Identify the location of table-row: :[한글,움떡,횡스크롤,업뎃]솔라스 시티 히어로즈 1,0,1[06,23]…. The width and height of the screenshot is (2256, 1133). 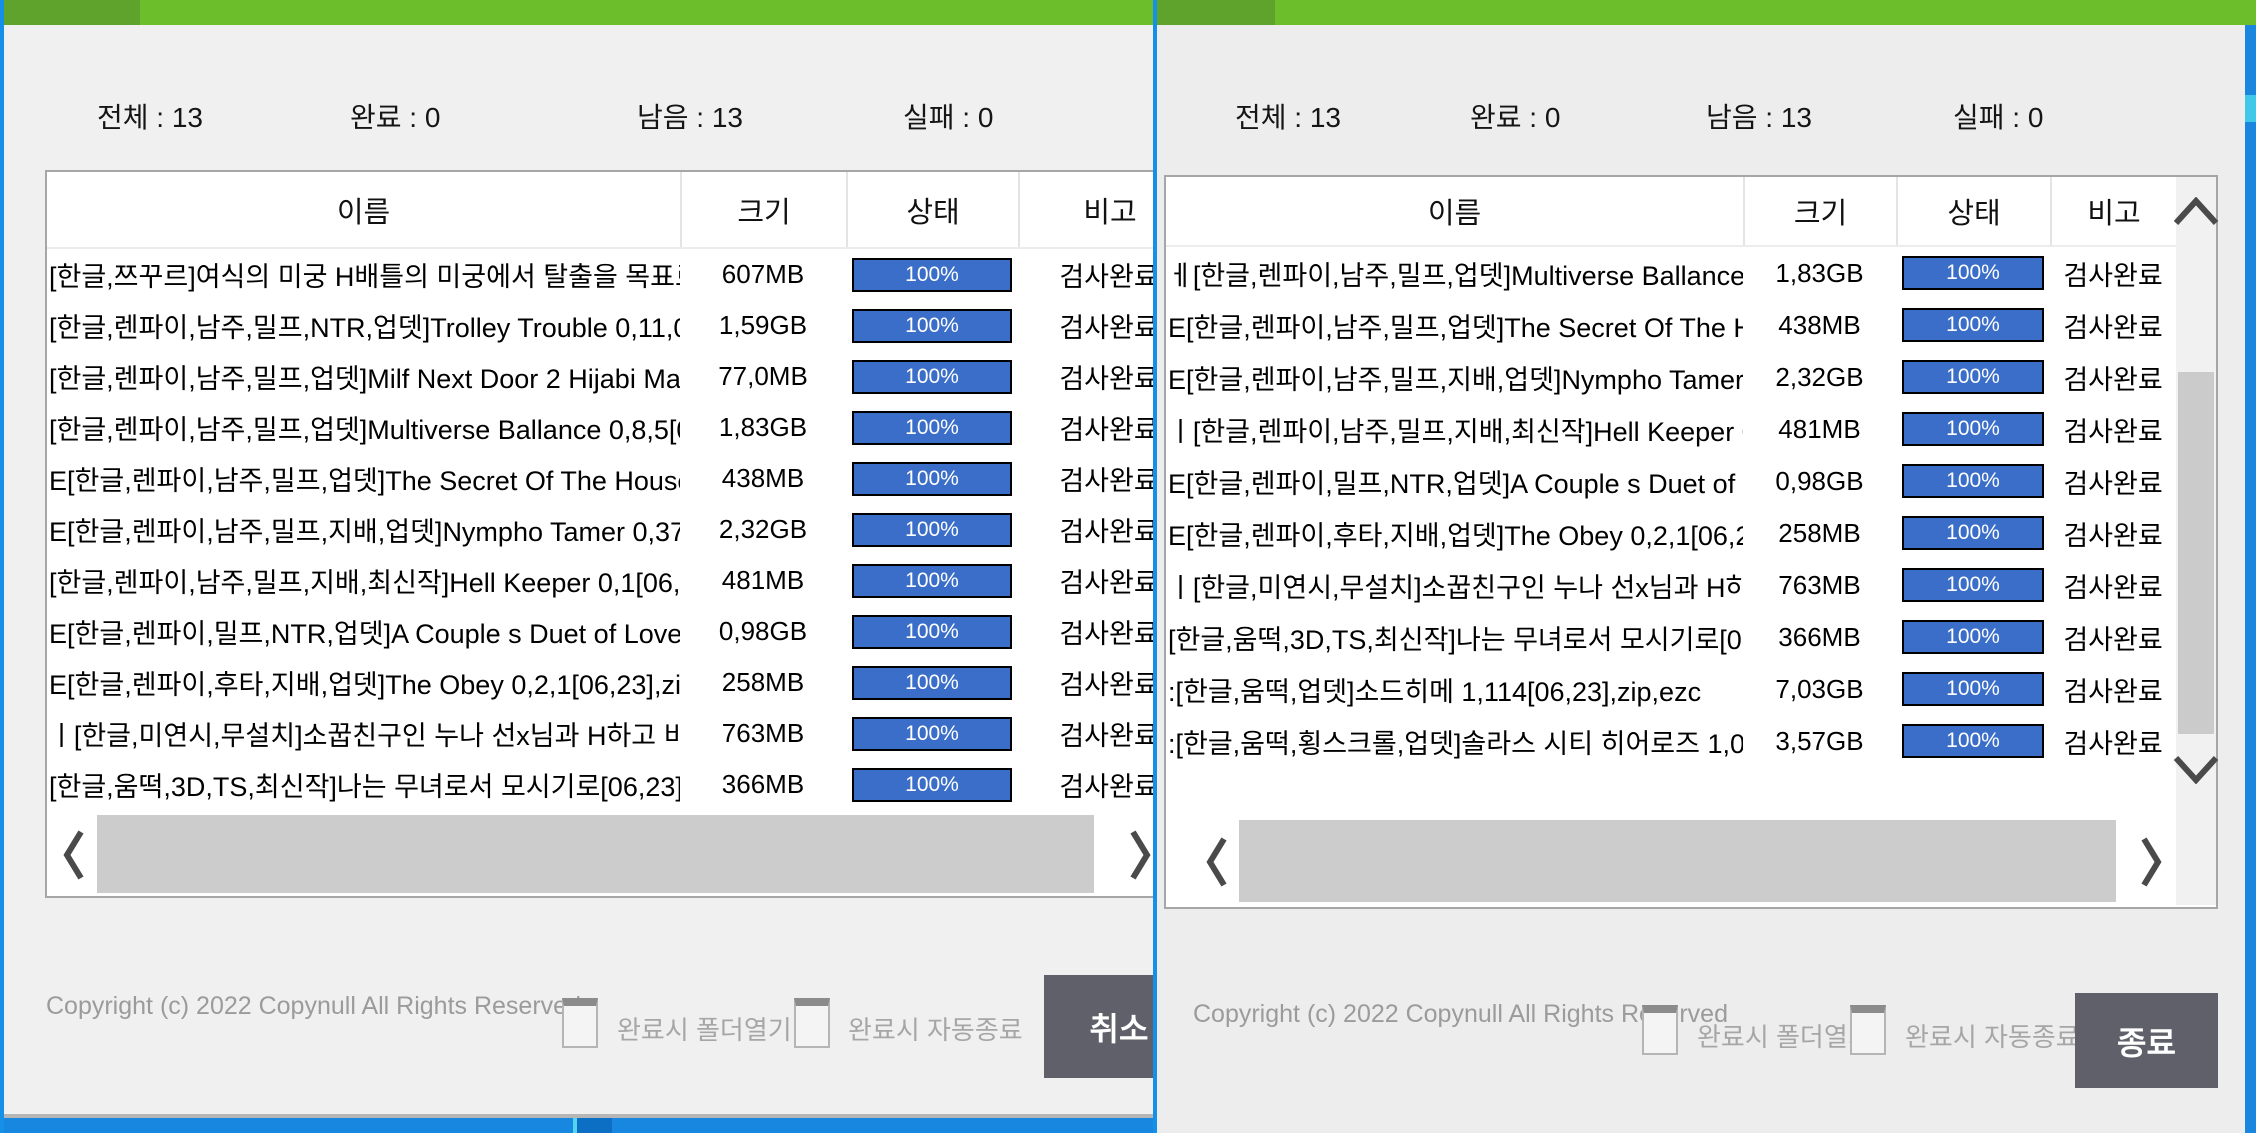
(1691, 741).